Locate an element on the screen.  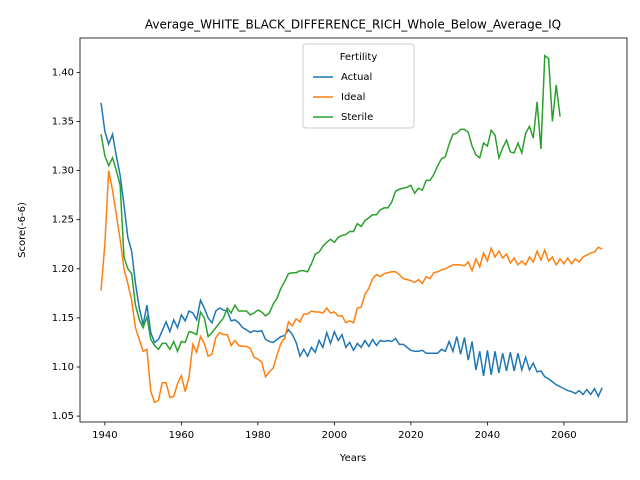
y-tick-label: 1.30 is located at coordinates (63, 171).